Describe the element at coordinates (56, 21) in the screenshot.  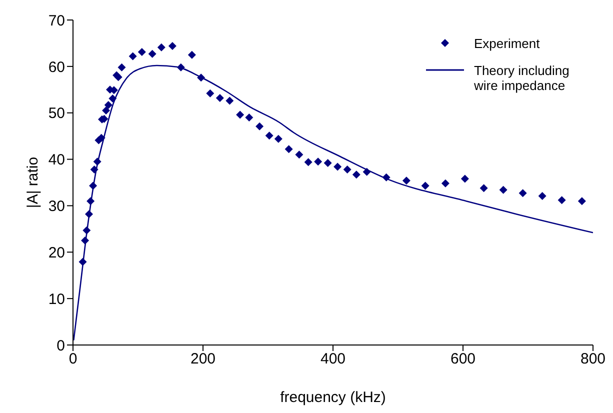
I see `y-tick-label: 70` at that location.